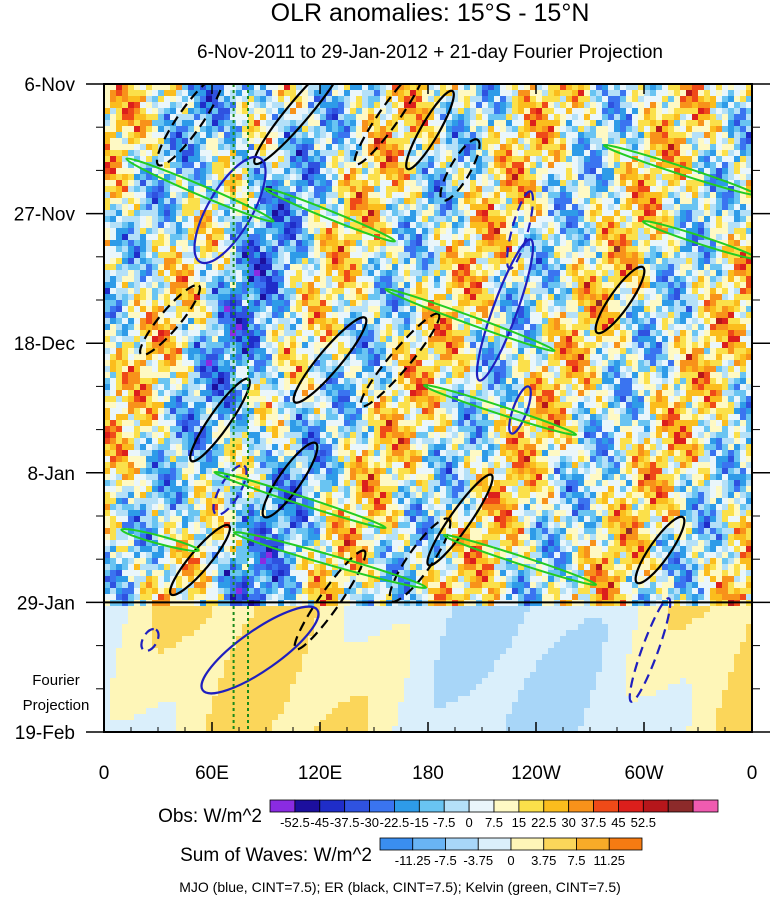 This screenshot has width=772, height=899. I want to click on colorbar-level-label: 30, so click(568, 822).